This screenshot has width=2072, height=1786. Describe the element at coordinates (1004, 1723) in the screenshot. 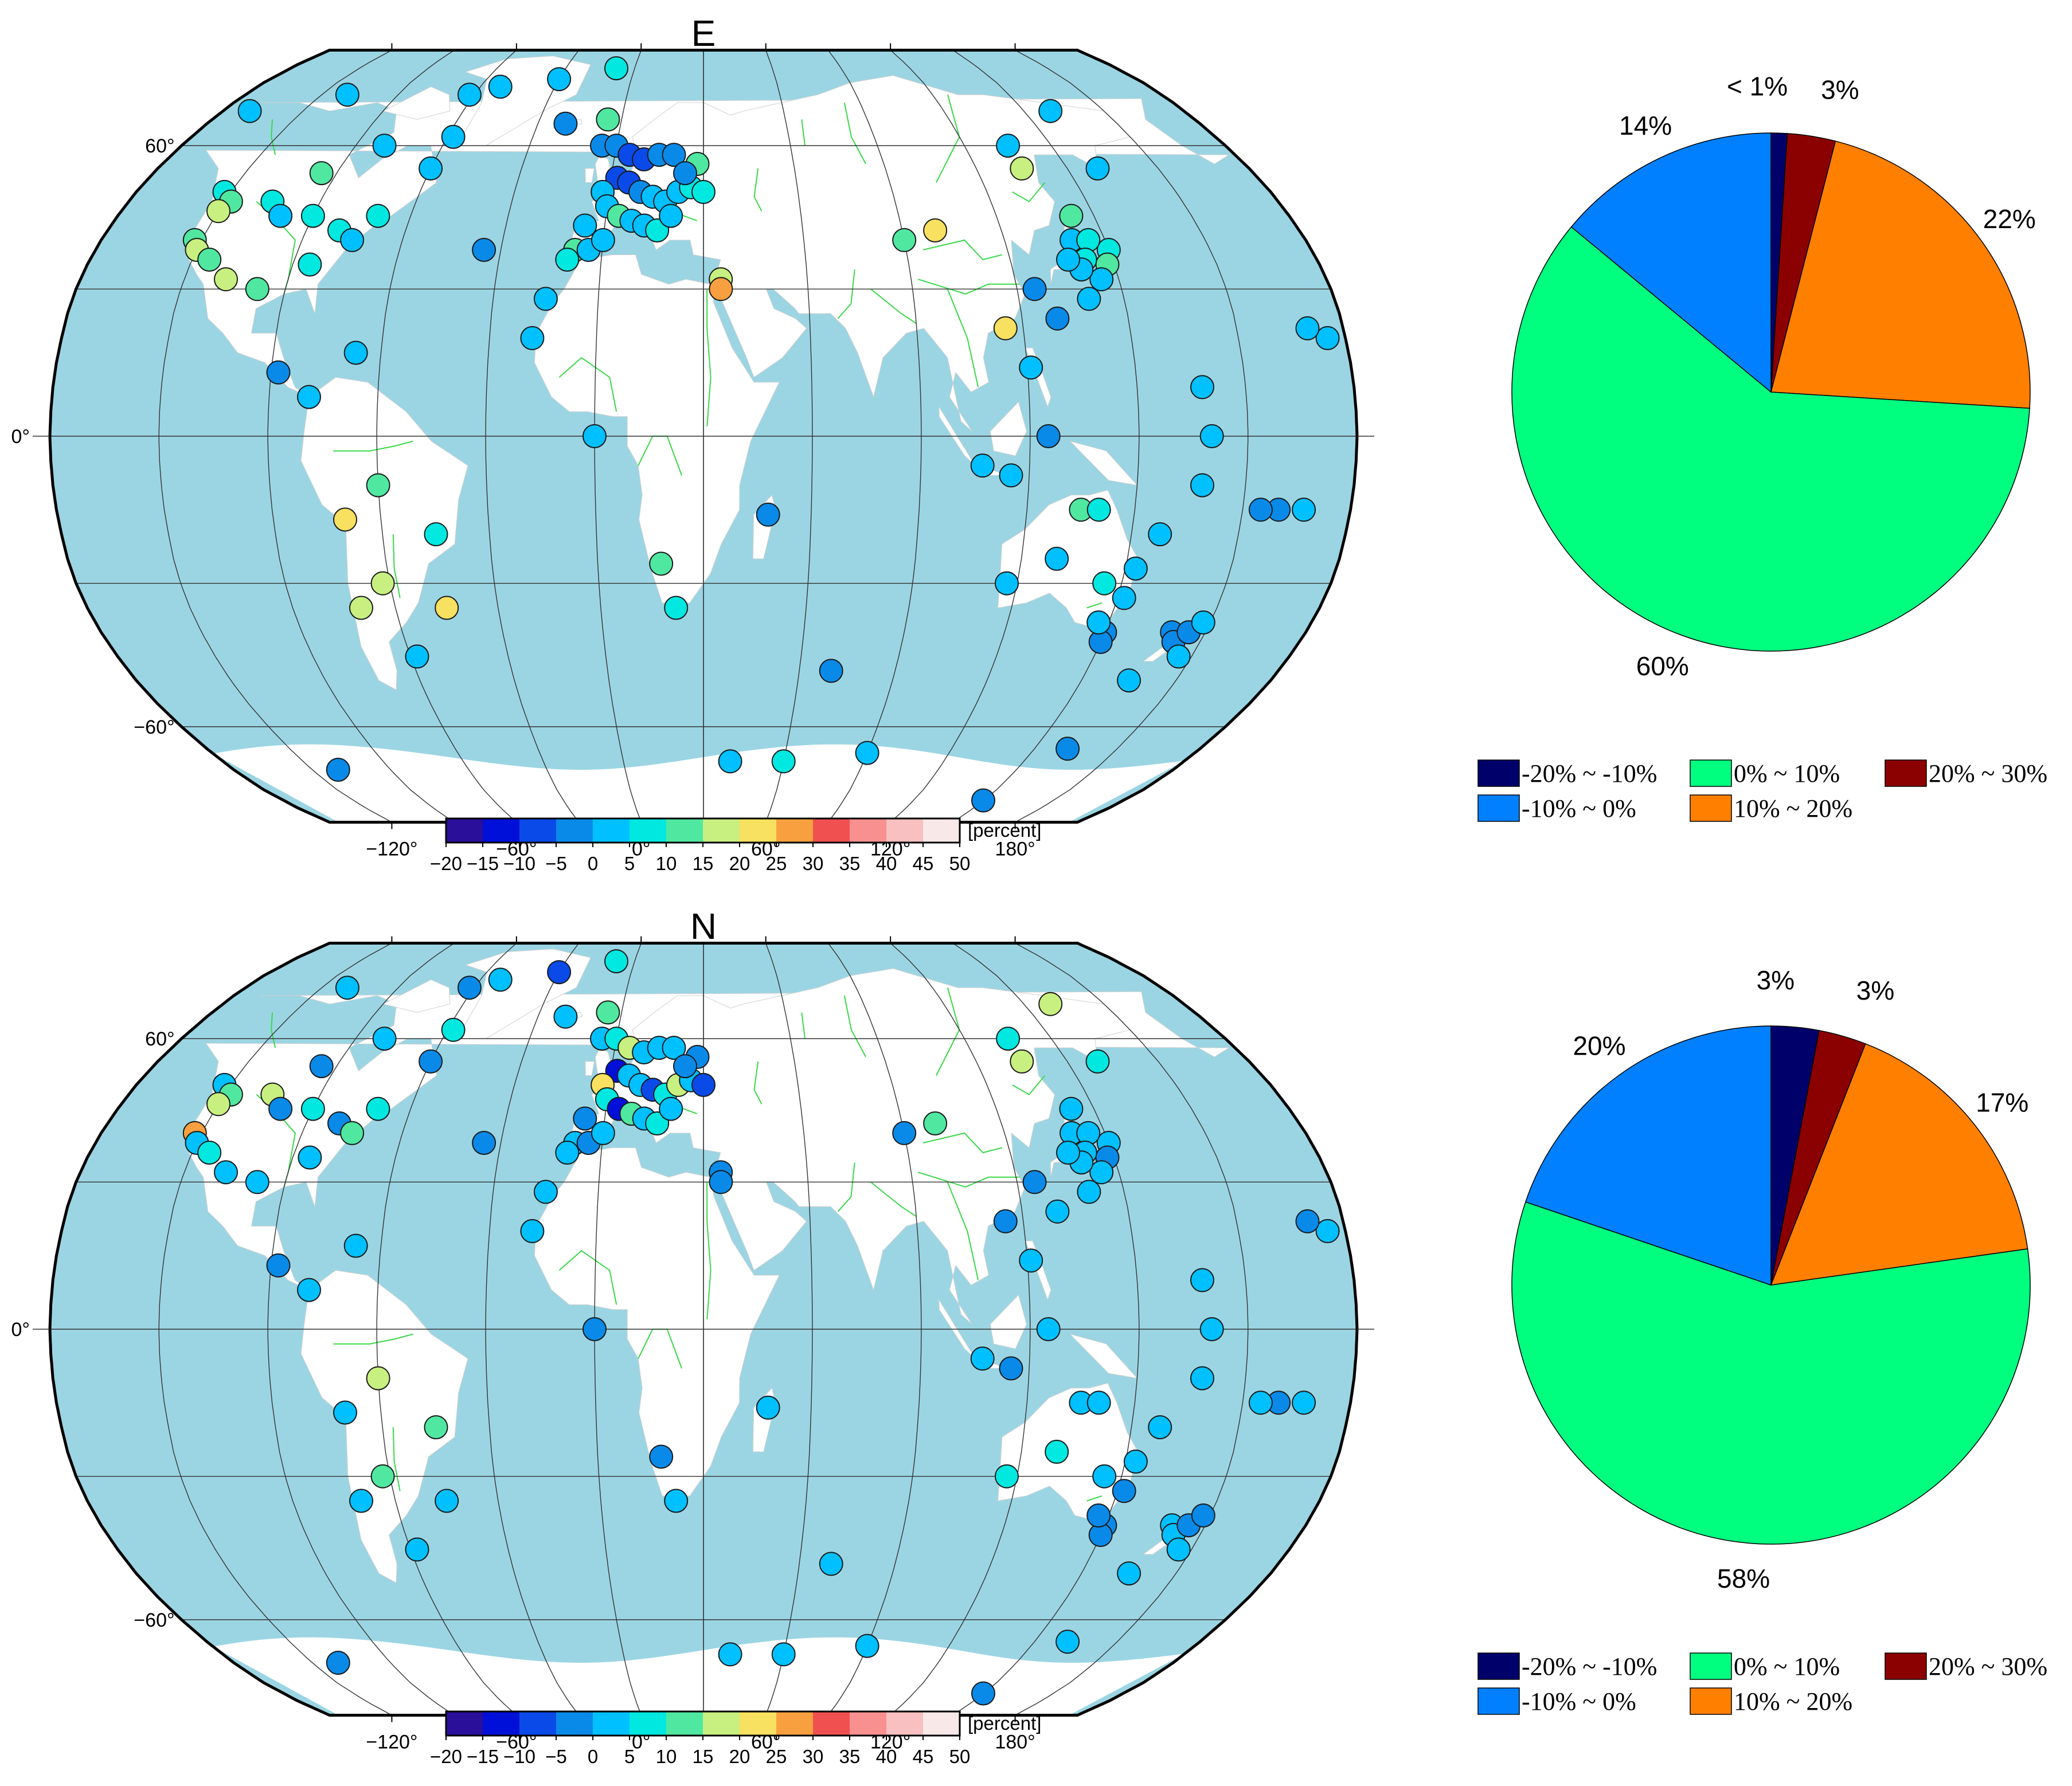

I see `panel-n-colorbar-unit: [percent]` at that location.